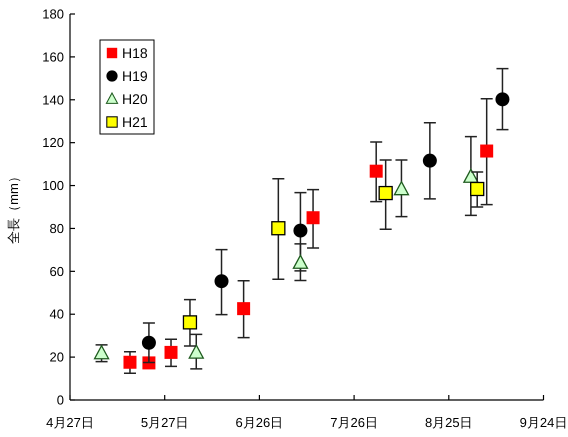 Image resolution: width=568 pixels, height=437 pixels. What do you see at coordinates (53, 14) in the screenshot?
I see `y-tick-label: 180` at bounding box center [53, 14].